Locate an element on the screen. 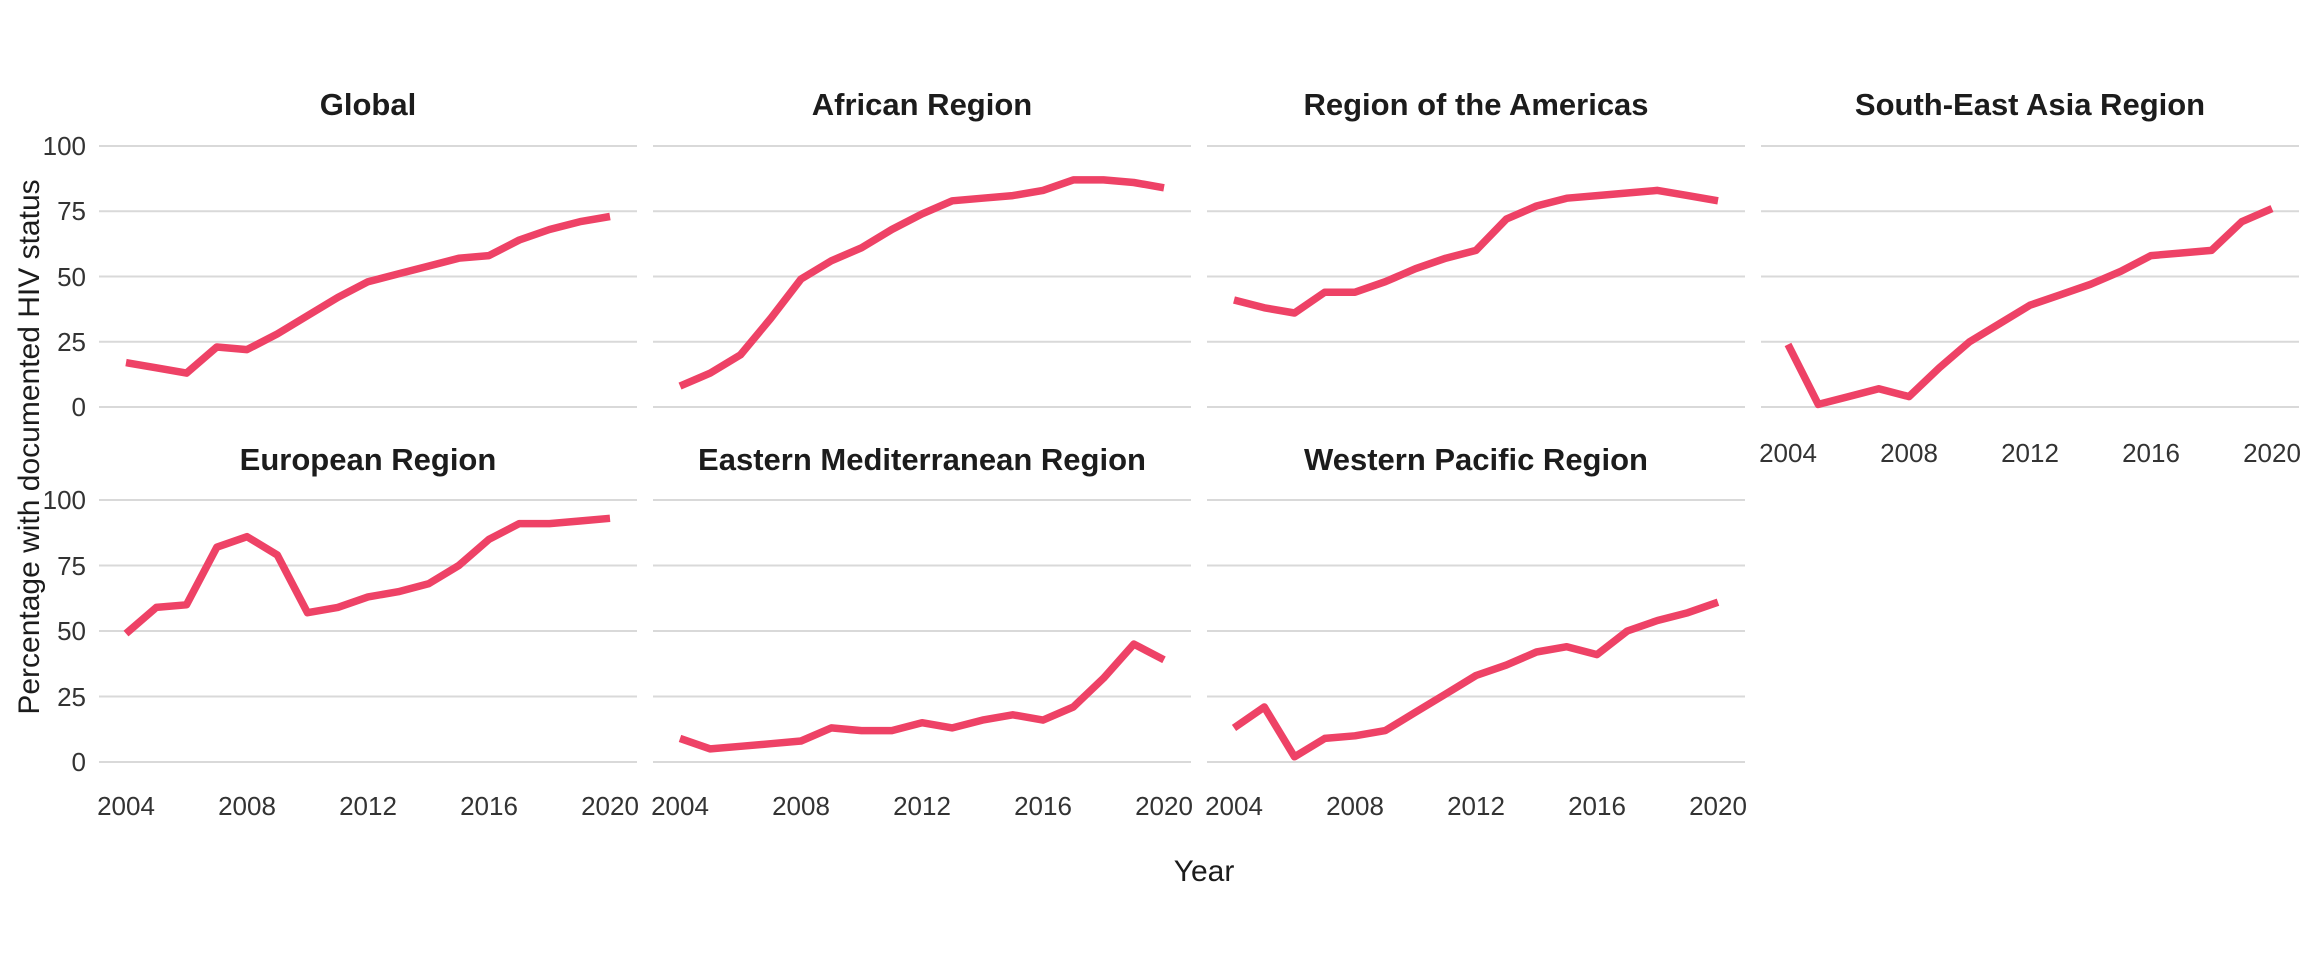 The image size is (2304, 960). line-chart-americas is located at coordinates (1476, 276).